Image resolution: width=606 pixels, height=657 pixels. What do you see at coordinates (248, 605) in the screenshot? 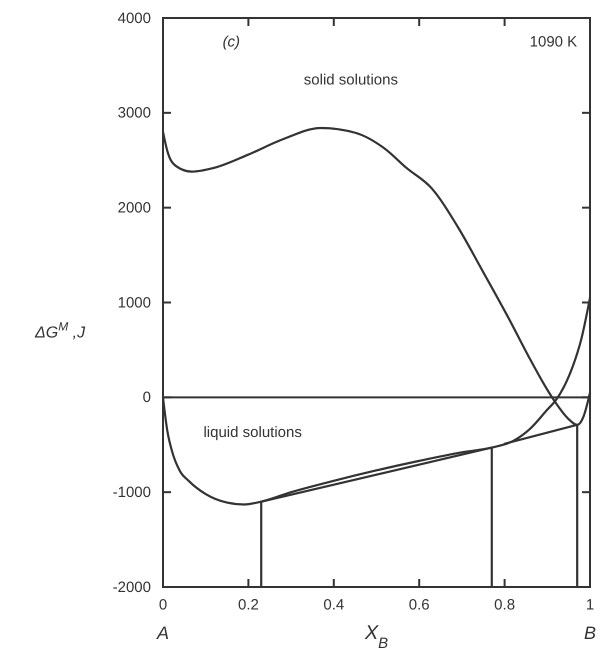
I see `x-tick-label: 0.2` at bounding box center [248, 605].